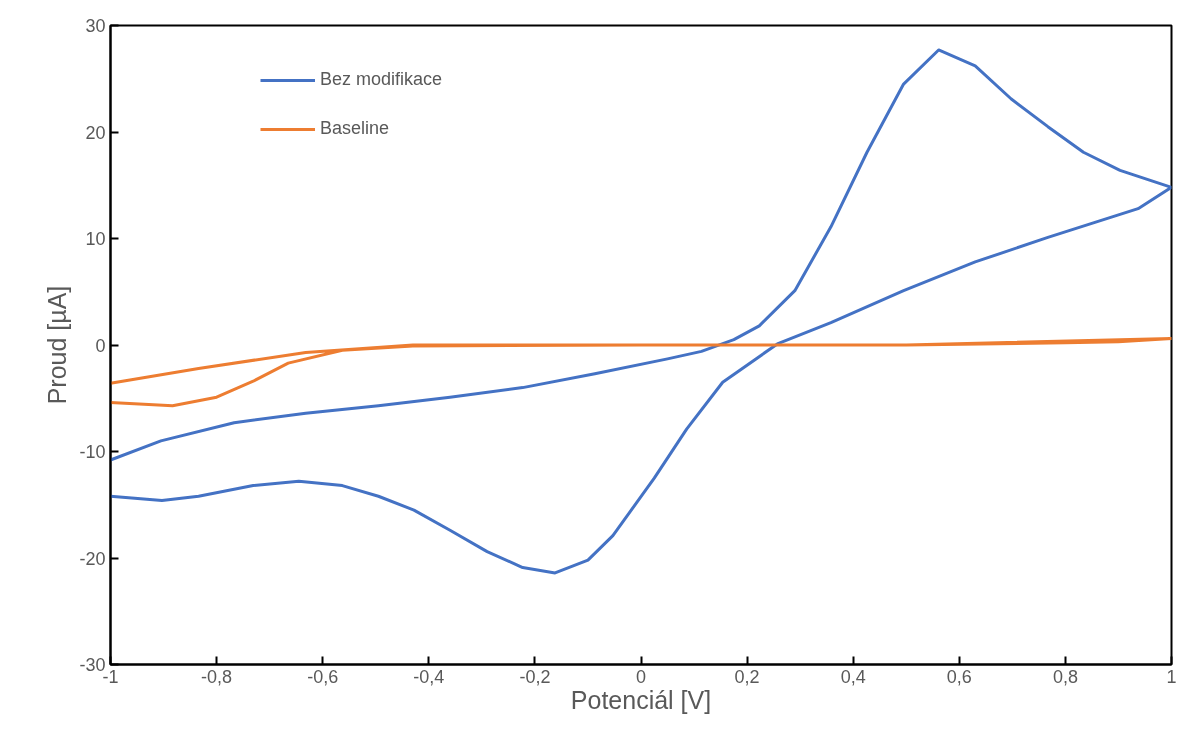 This screenshot has height=749, width=1179. What do you see at coordinates (959, 676) in the screenshot?
I see `x-tick-label: 0,6` at bounding box center [959, 676].